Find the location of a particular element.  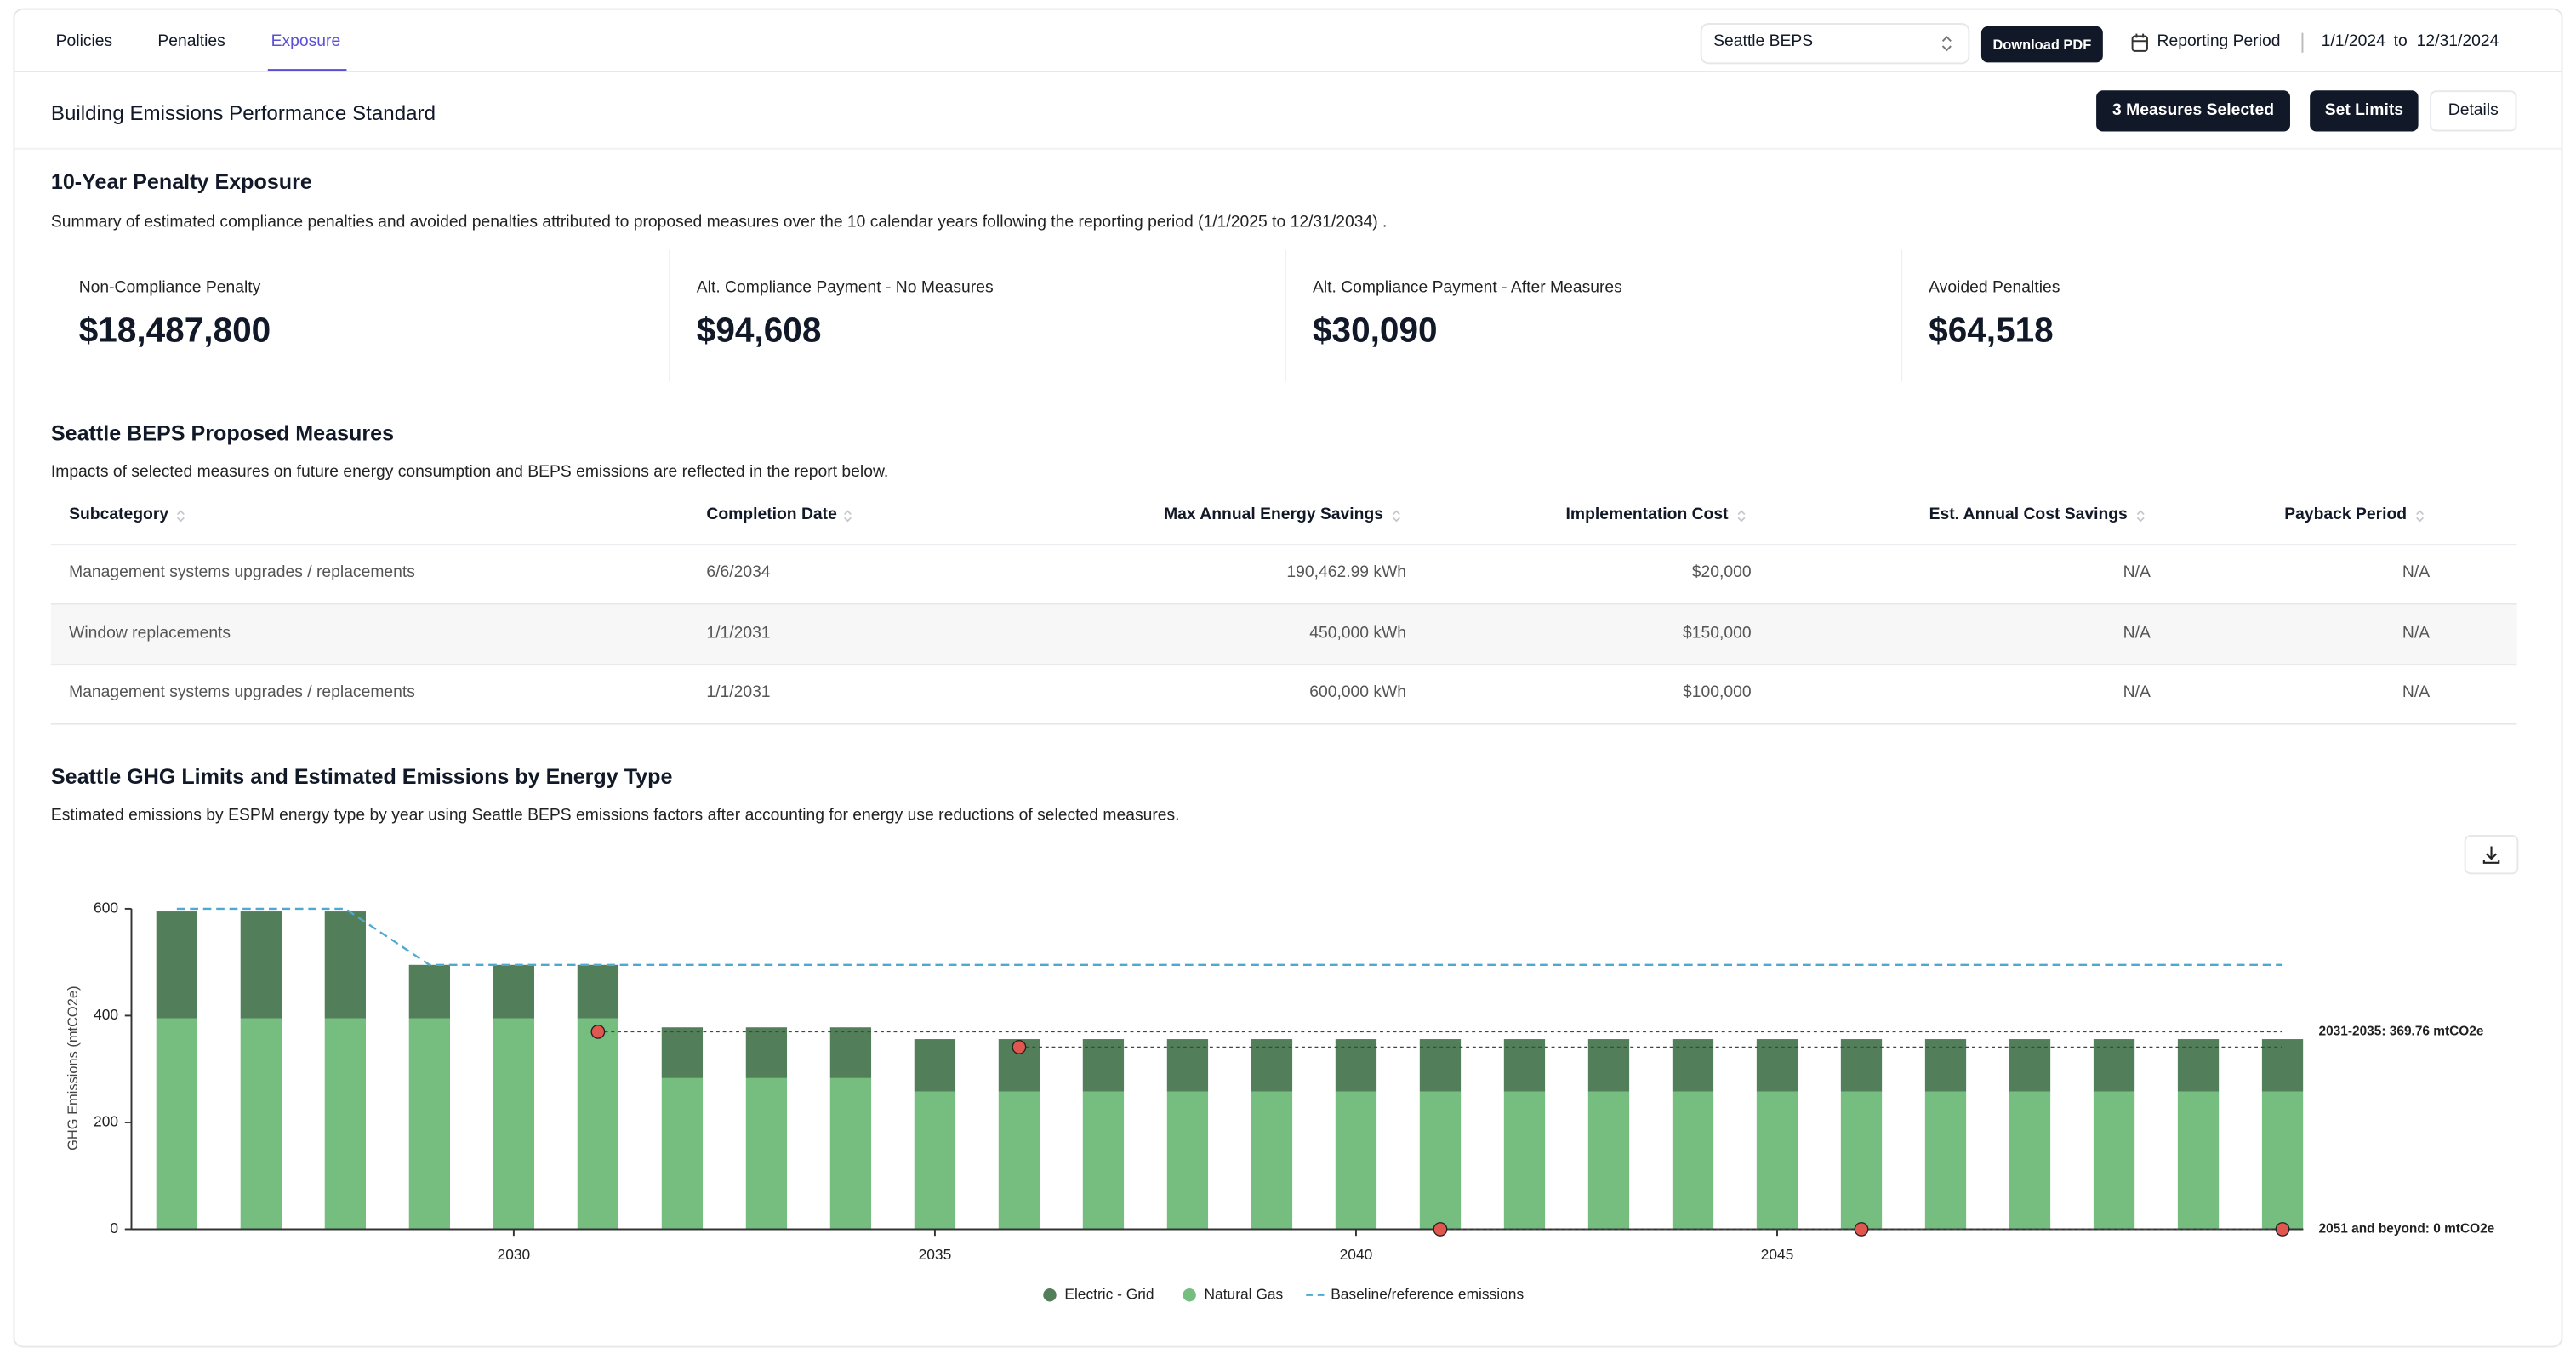

nav-tab: Penalties is located at coordinates (191, 41).